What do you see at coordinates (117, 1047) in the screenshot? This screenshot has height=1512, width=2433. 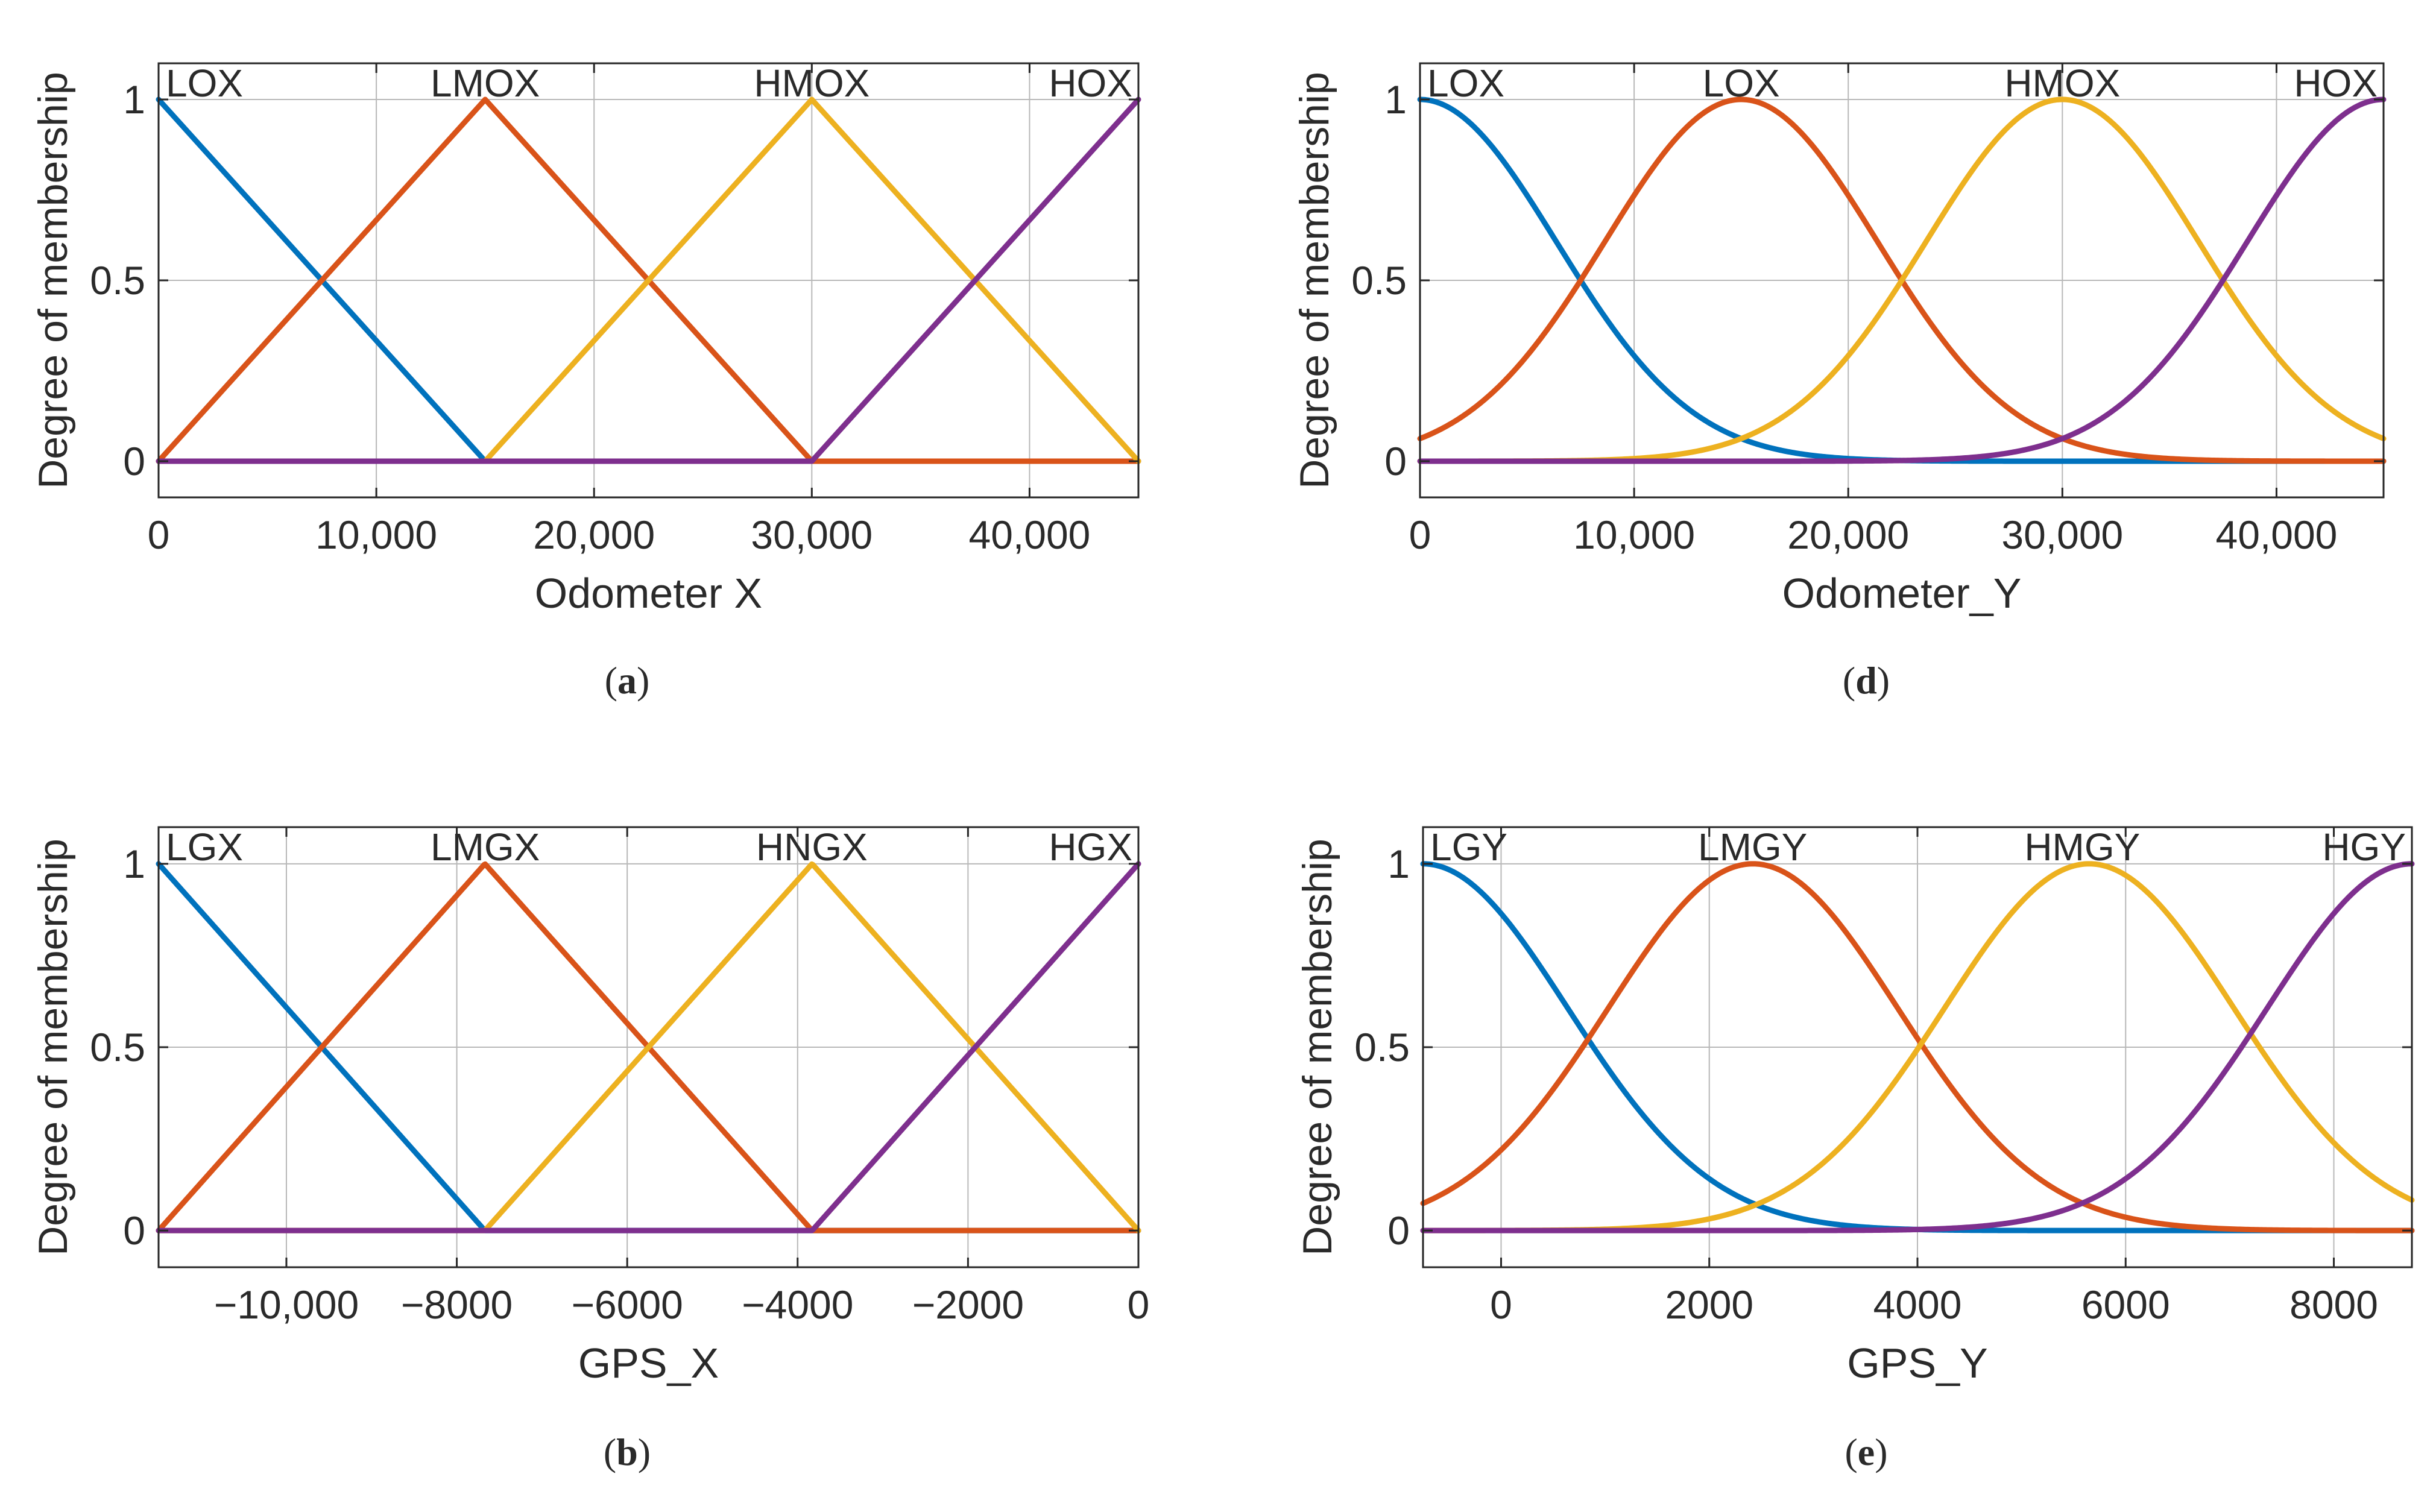 I see `y-tick-label-b-1: 0.5` at bounding box center [117, 1047].